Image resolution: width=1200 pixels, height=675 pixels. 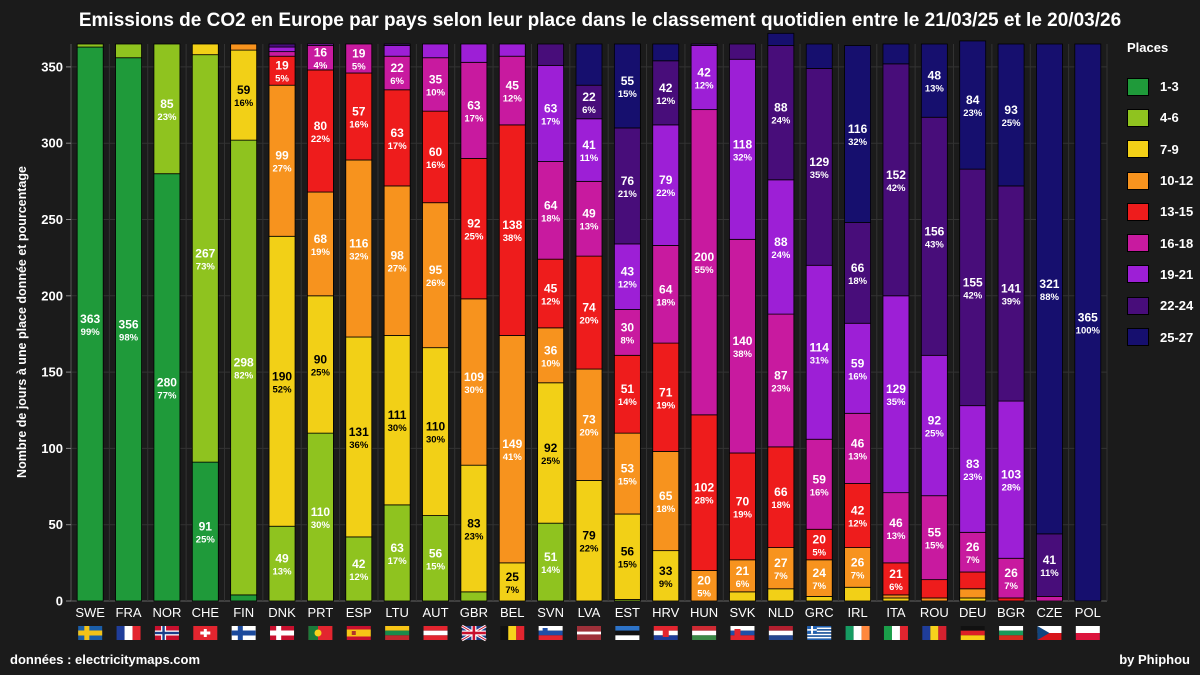 What do you see at coordinates (896, 536) in the screenshot?
I see `data-label-percent: 13%` at bounding box center [896, 536].